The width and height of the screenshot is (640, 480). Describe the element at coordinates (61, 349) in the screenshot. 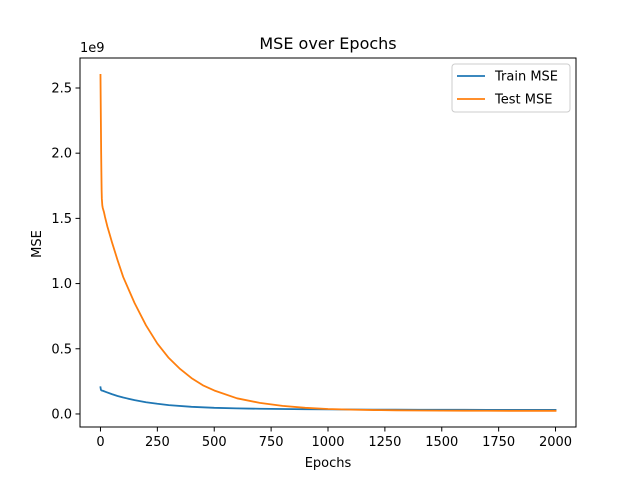

I see `y-tick-label: 0.5` at that location.